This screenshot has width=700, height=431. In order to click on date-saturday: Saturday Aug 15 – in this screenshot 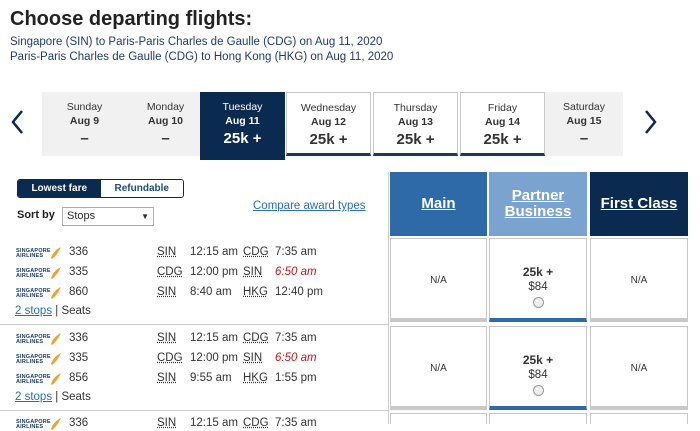, I will do `click(584, 124)`.